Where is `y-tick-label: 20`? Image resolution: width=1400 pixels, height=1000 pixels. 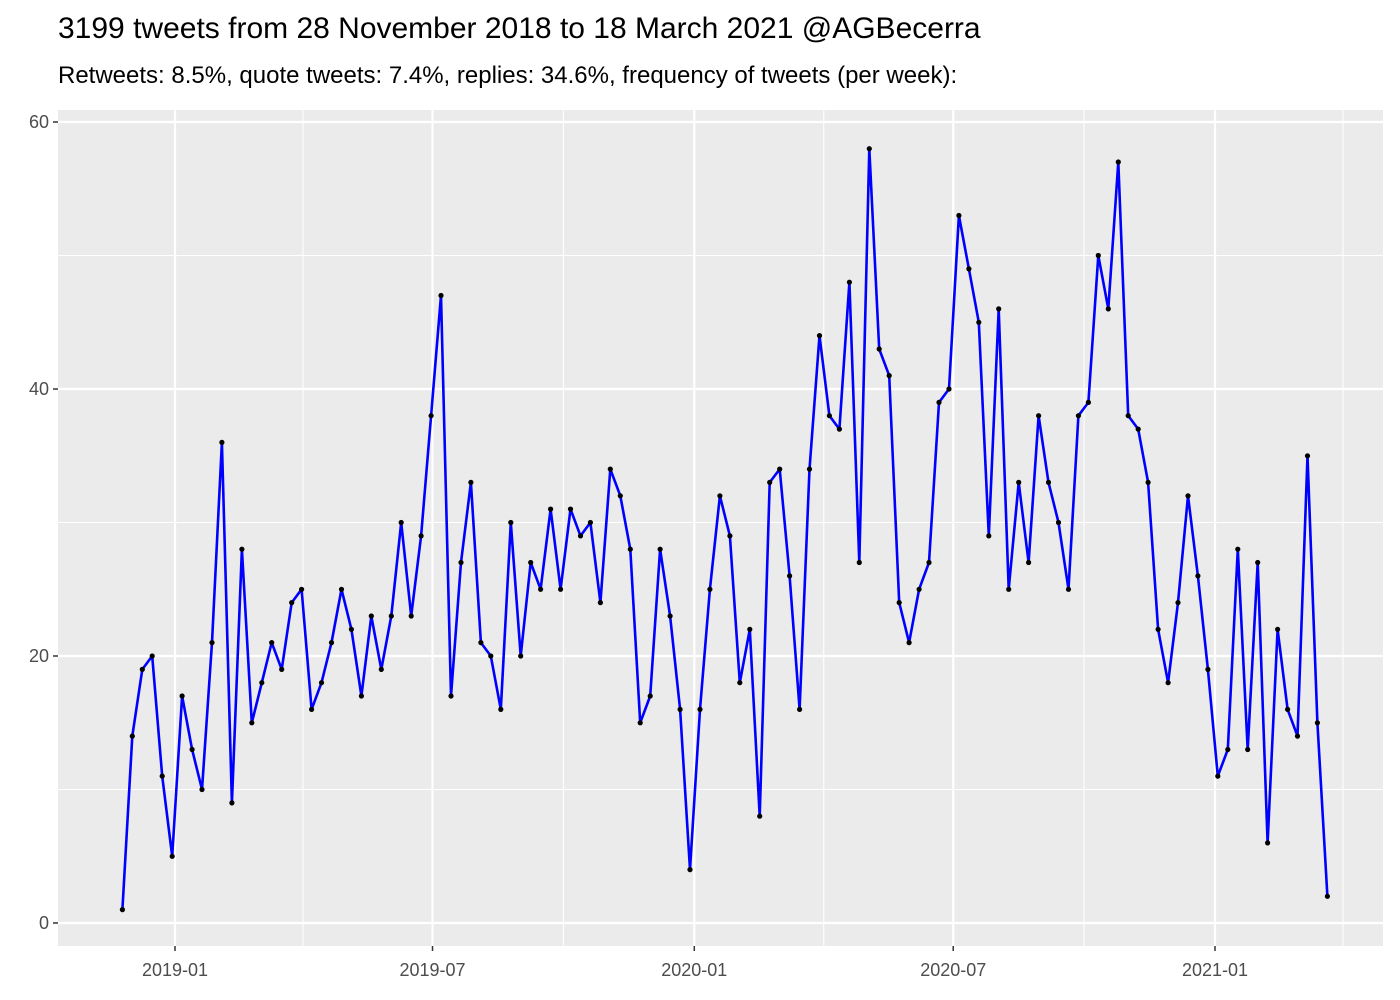
y-tick-label: 20 is located at coordinates (39, 656).